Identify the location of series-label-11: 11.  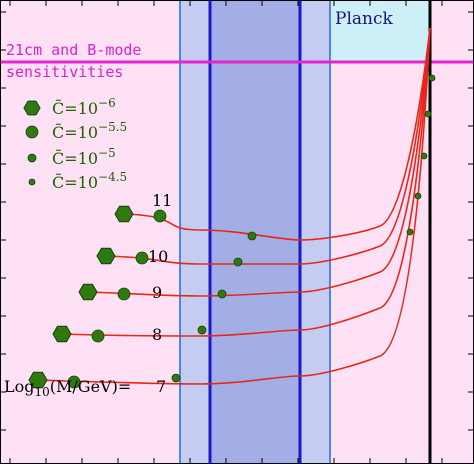
(162, 200).